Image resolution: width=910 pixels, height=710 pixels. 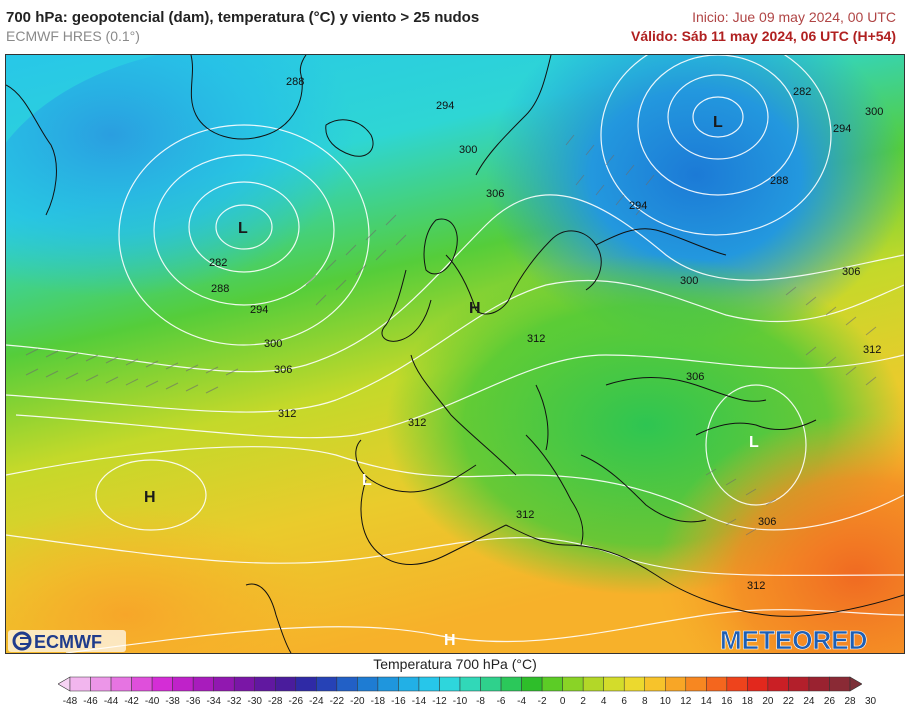 What do you see at coordinates (768, 701) in the screenshot?
I see `colorbar-tick-label: 20` at bounding box center [768, 701].